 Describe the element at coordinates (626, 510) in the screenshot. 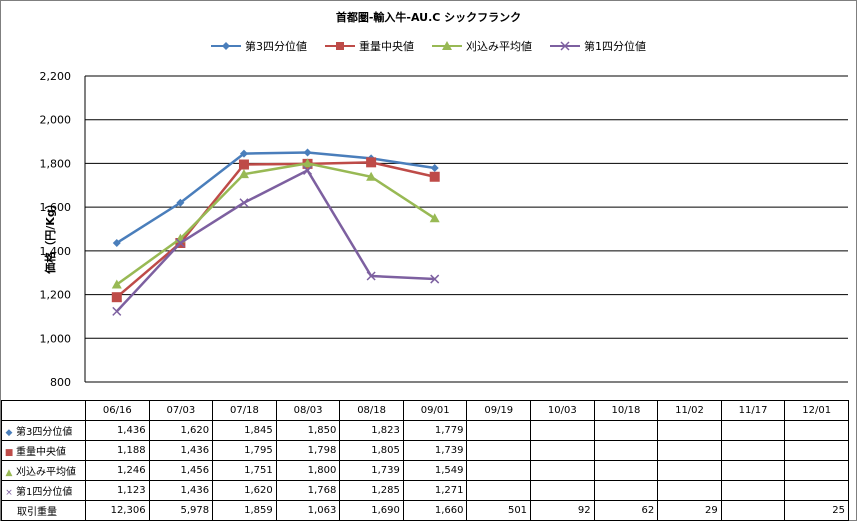

I see `data-label: 62` at that location.